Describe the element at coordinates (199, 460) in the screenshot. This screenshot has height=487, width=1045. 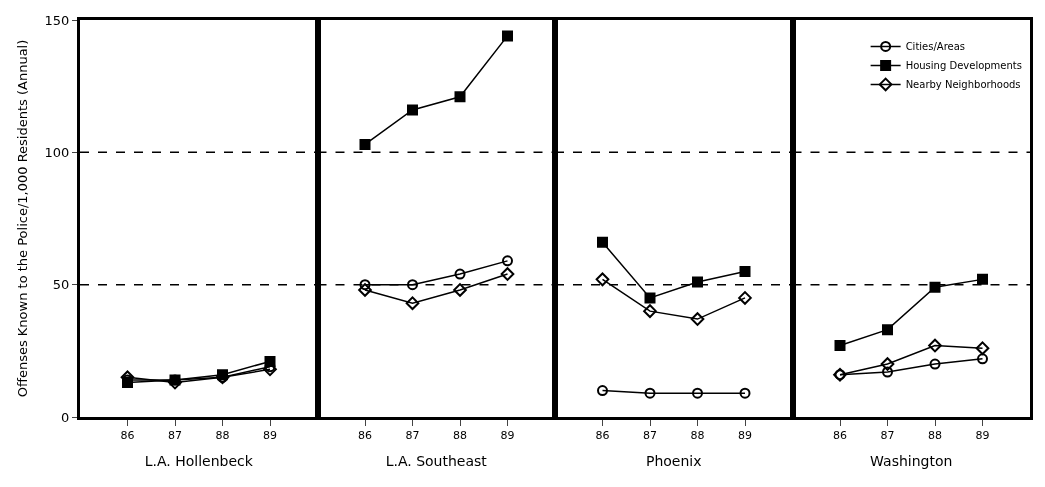
I see `x-axis-title: L.A. Hollenbeck` at that location.